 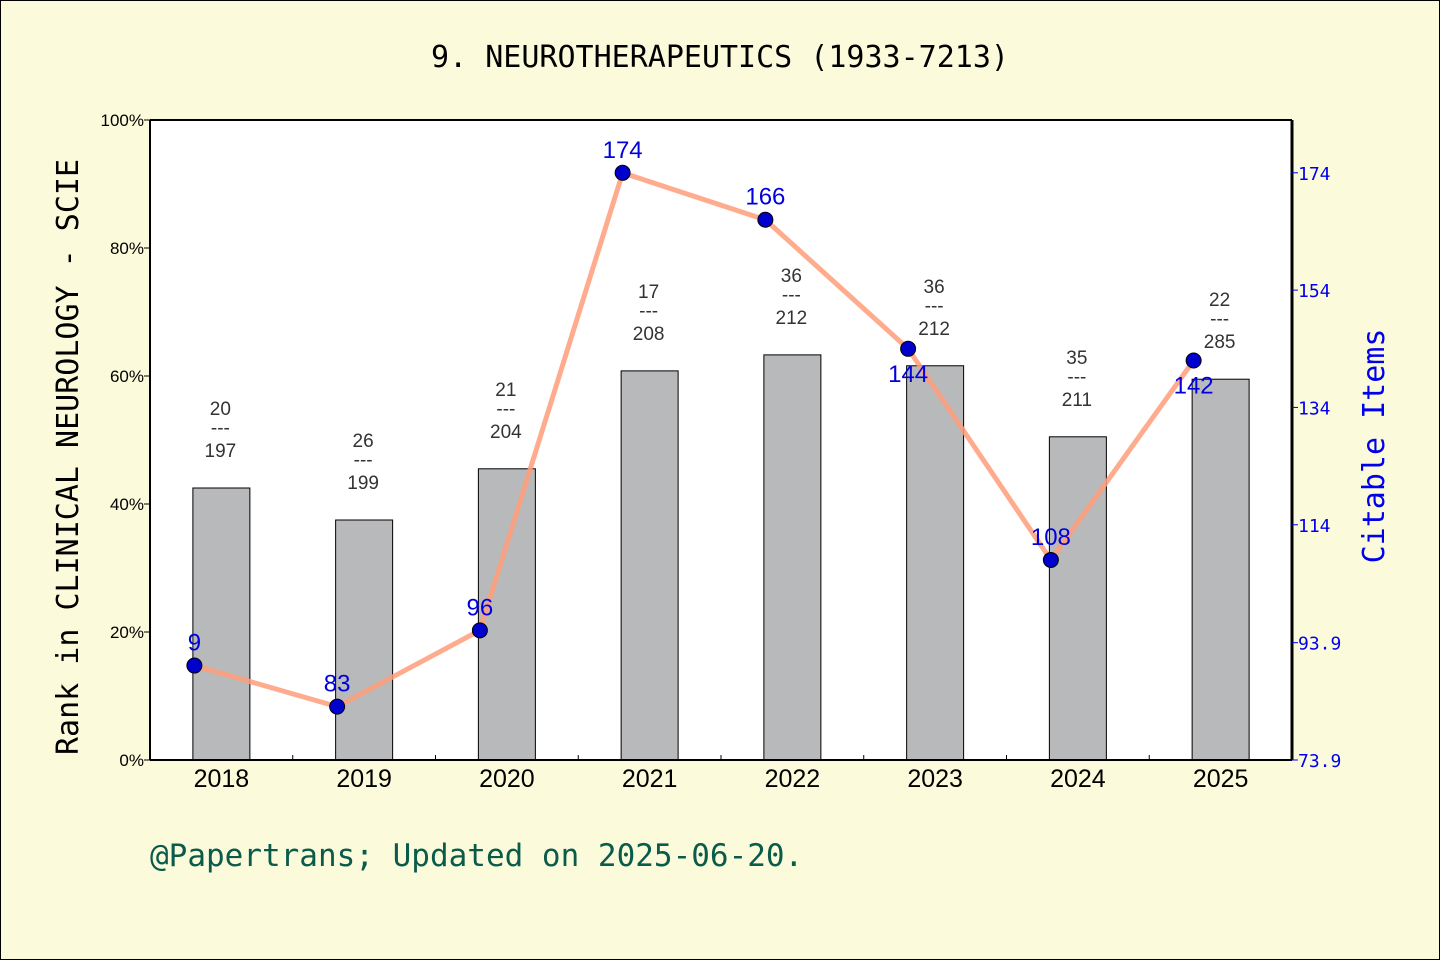 What do you see at coordinates (363, 483) in the screenshot?
I see `total-label: 199` at bounding box center [363, 483].